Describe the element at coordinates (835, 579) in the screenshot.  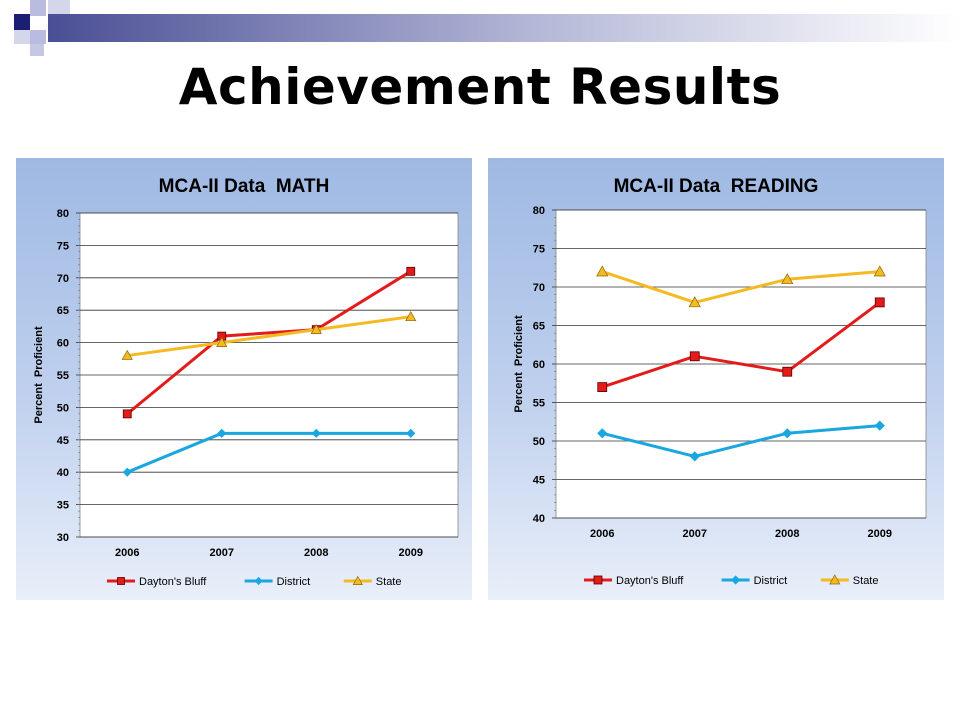
I see `reading-legend-marker-state` at that location.